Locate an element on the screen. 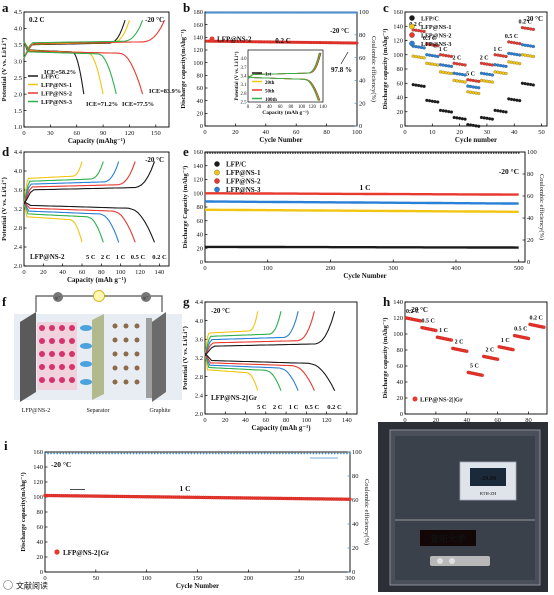 This screenshot has height=595, width=554. y-axis-label: Discharge capacity (mAhg⁻¹) is located at coordinates (385, 69).